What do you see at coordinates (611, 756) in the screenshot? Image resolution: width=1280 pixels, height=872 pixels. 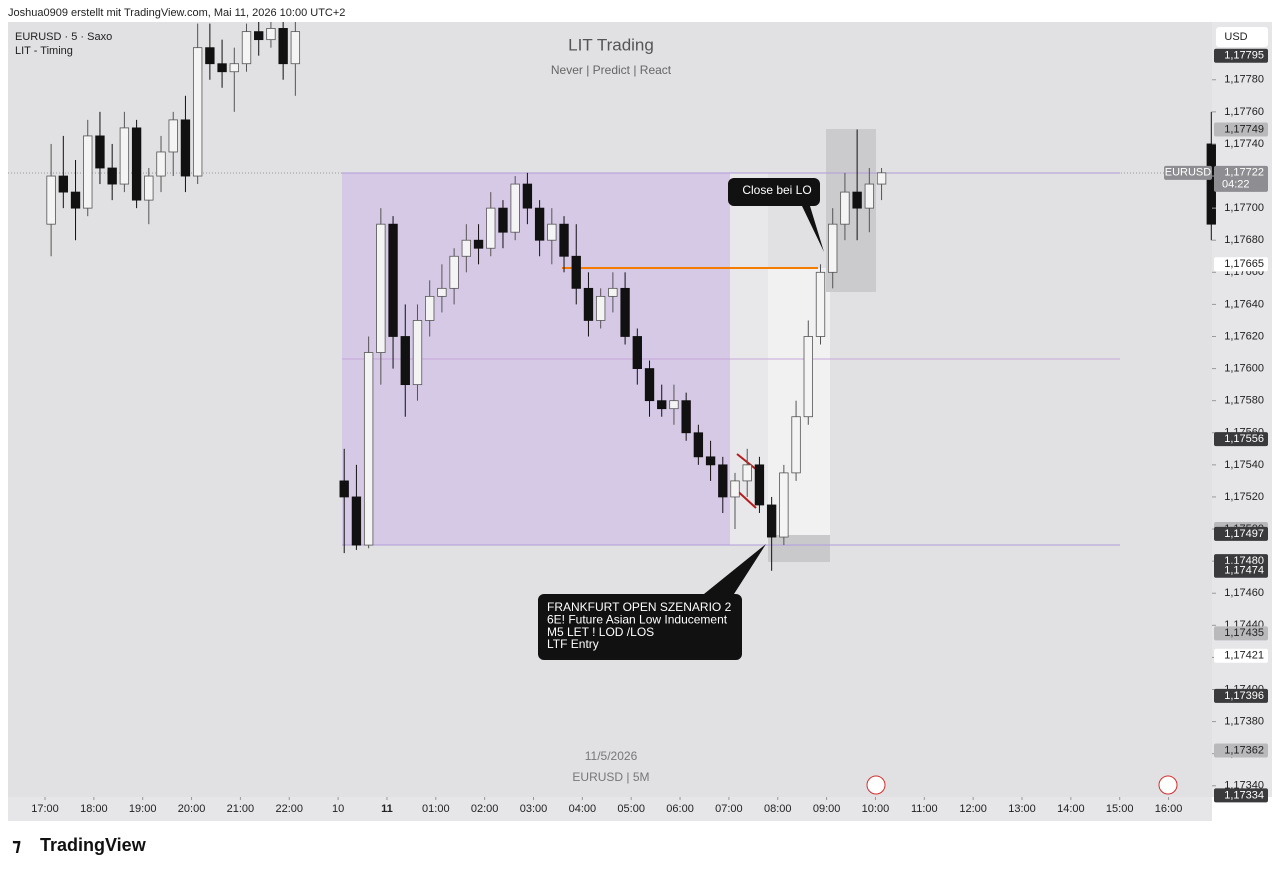 I see `watermark-date: 11/5/2026` at bounding box center [611, 756].